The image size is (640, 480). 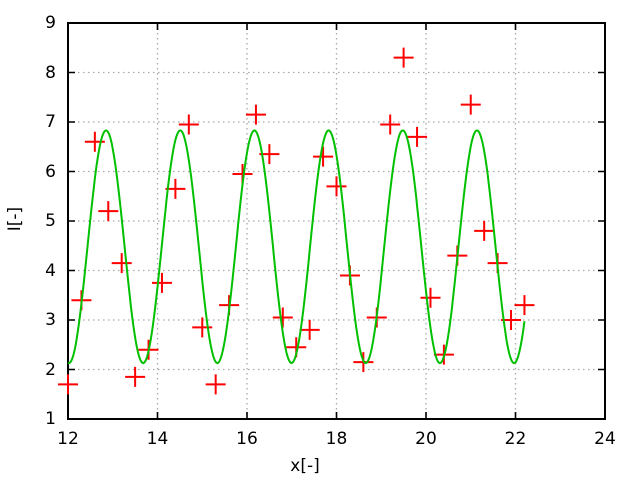 I want to click on y-tick-label: 1, so click(x=50, y=419).